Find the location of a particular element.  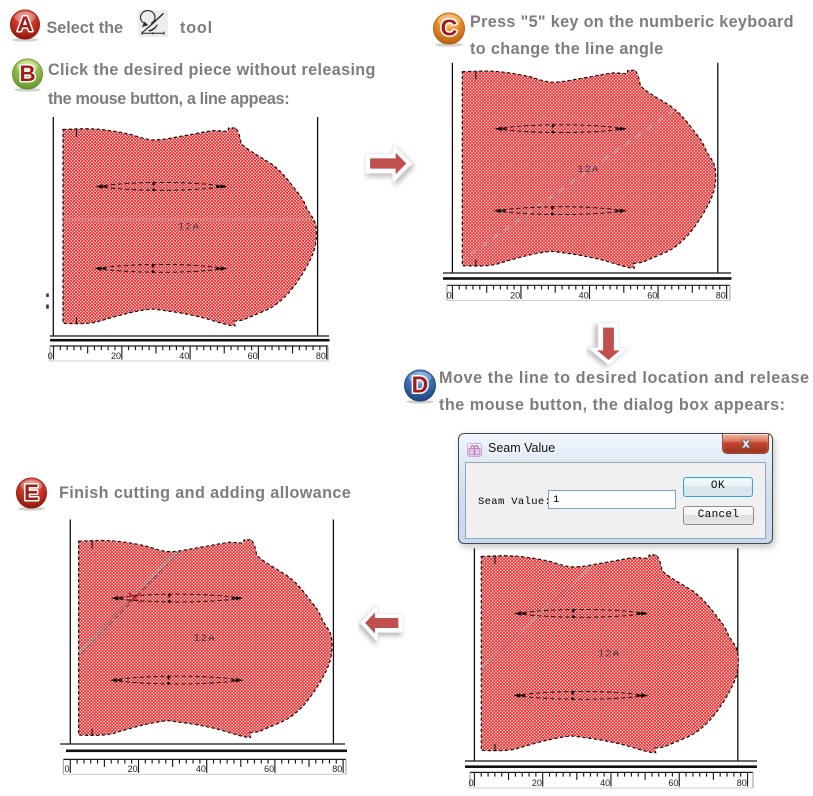

svg-text: x is located at coordinates (746, 443).